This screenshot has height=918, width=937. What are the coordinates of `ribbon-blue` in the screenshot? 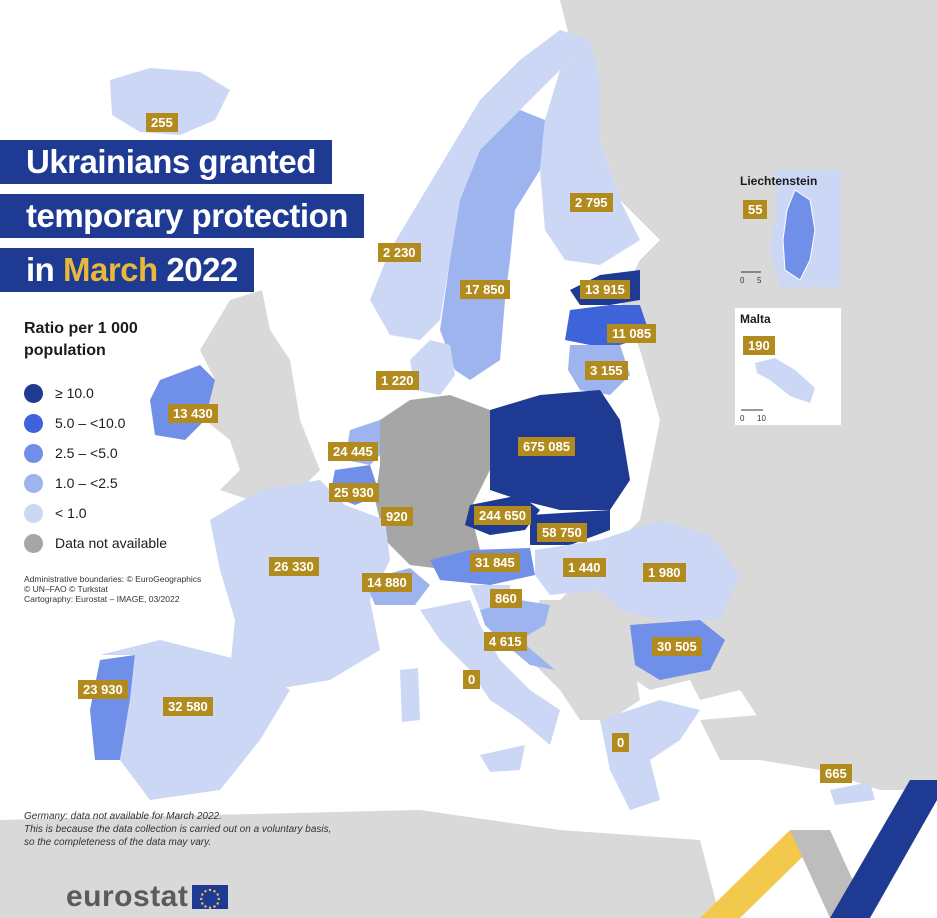 It's located at (883, 849).